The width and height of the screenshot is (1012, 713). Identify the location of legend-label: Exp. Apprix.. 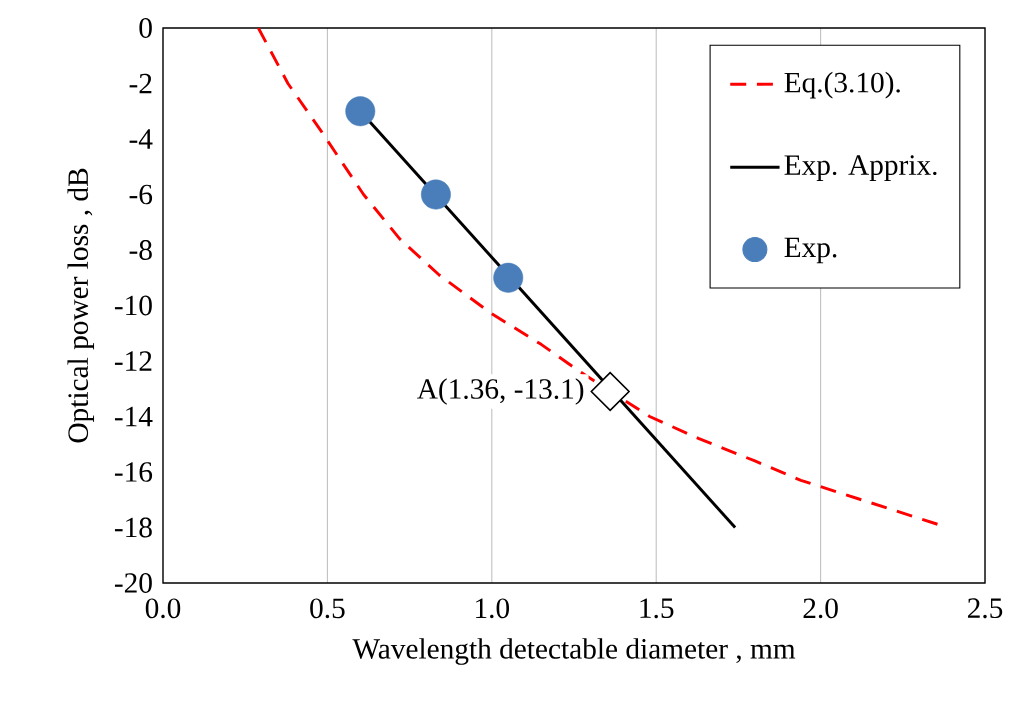
(860, 168).